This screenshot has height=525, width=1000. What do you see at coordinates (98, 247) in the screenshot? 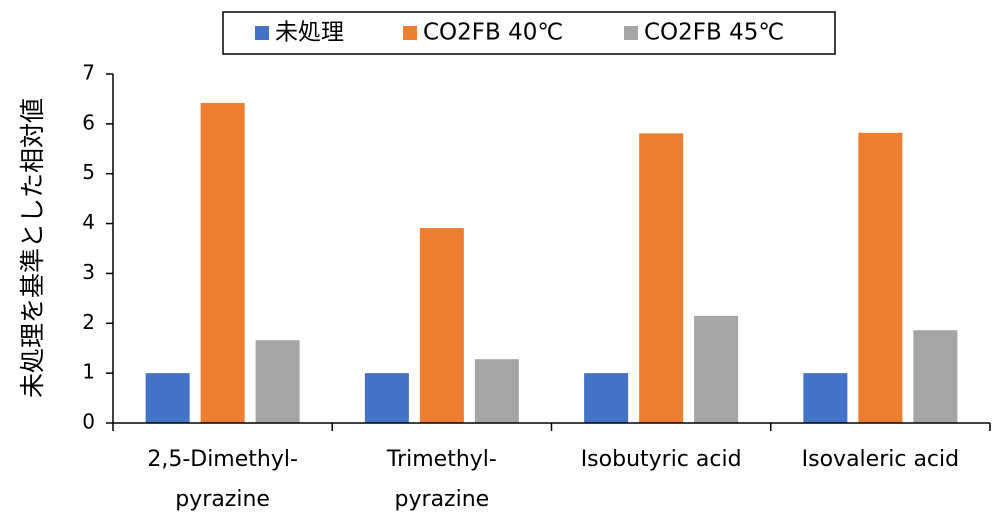
I see `y-axis: 0 1 2 3 4 5 6 7` at bounding box center [98, 247].